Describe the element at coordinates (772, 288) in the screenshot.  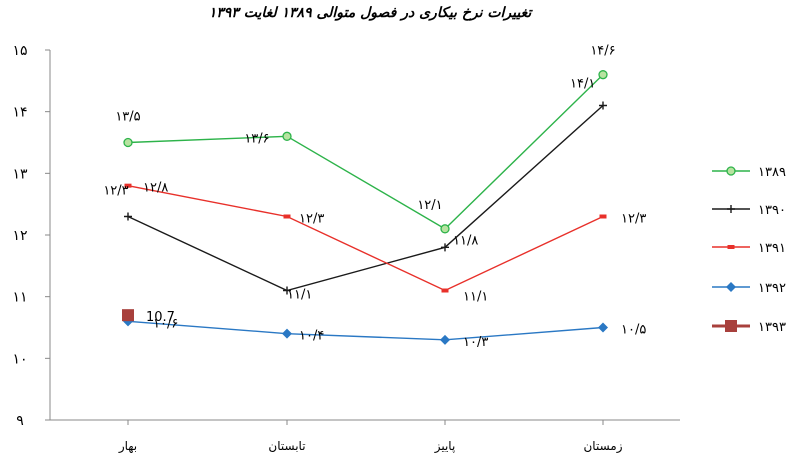
I see `legend-label: ۱۳۹۲` at that location.